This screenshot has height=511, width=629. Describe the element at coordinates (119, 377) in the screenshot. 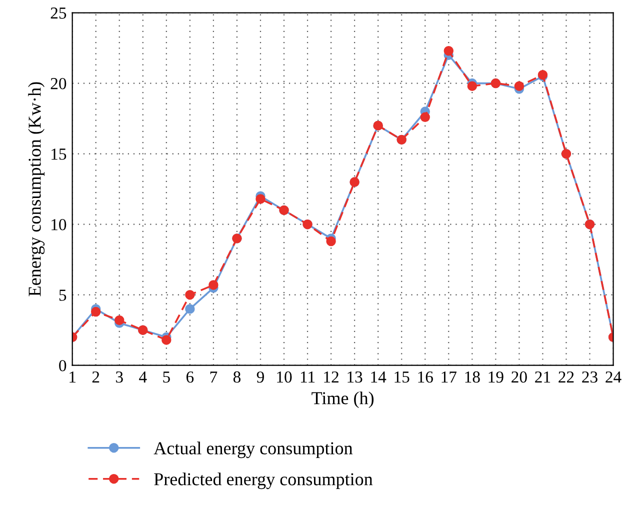

I see `x-tick-label: 3` at that location.